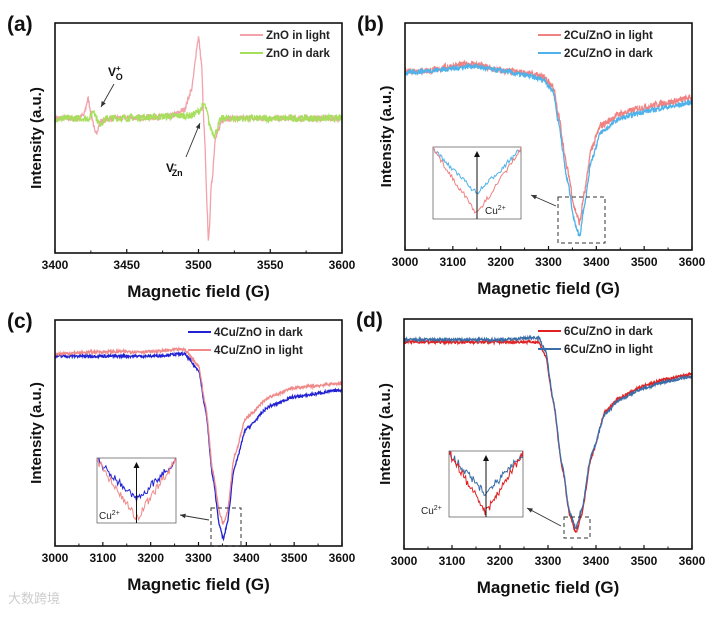  I want to click on x-tick-label: 3550, so click(270, 265).